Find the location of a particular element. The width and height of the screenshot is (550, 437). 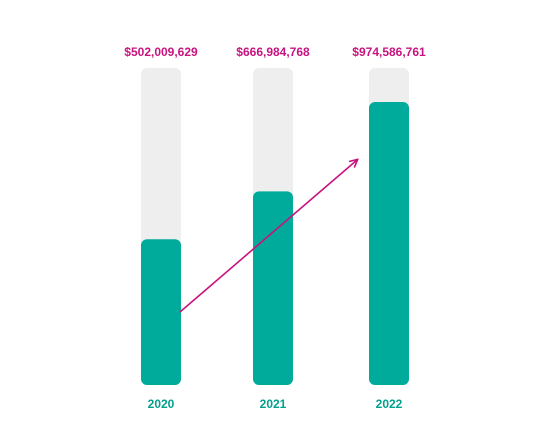

value-label: $974,586,761 is located at coordinates (389, 52).